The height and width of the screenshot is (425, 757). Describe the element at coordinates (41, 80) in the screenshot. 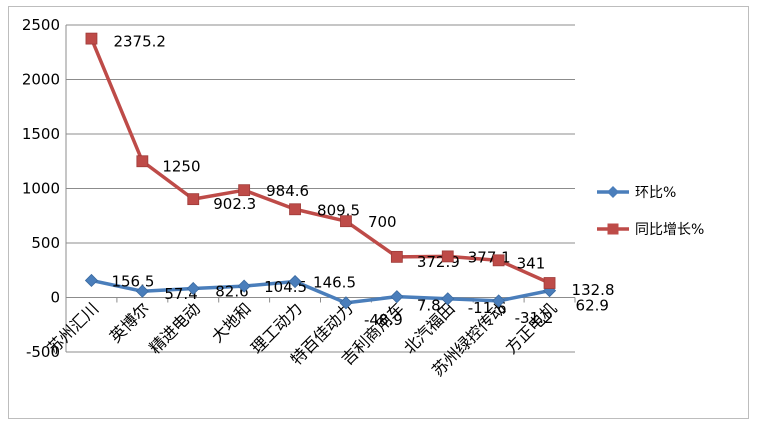

I see `y-tick-label: 2000` at that location.